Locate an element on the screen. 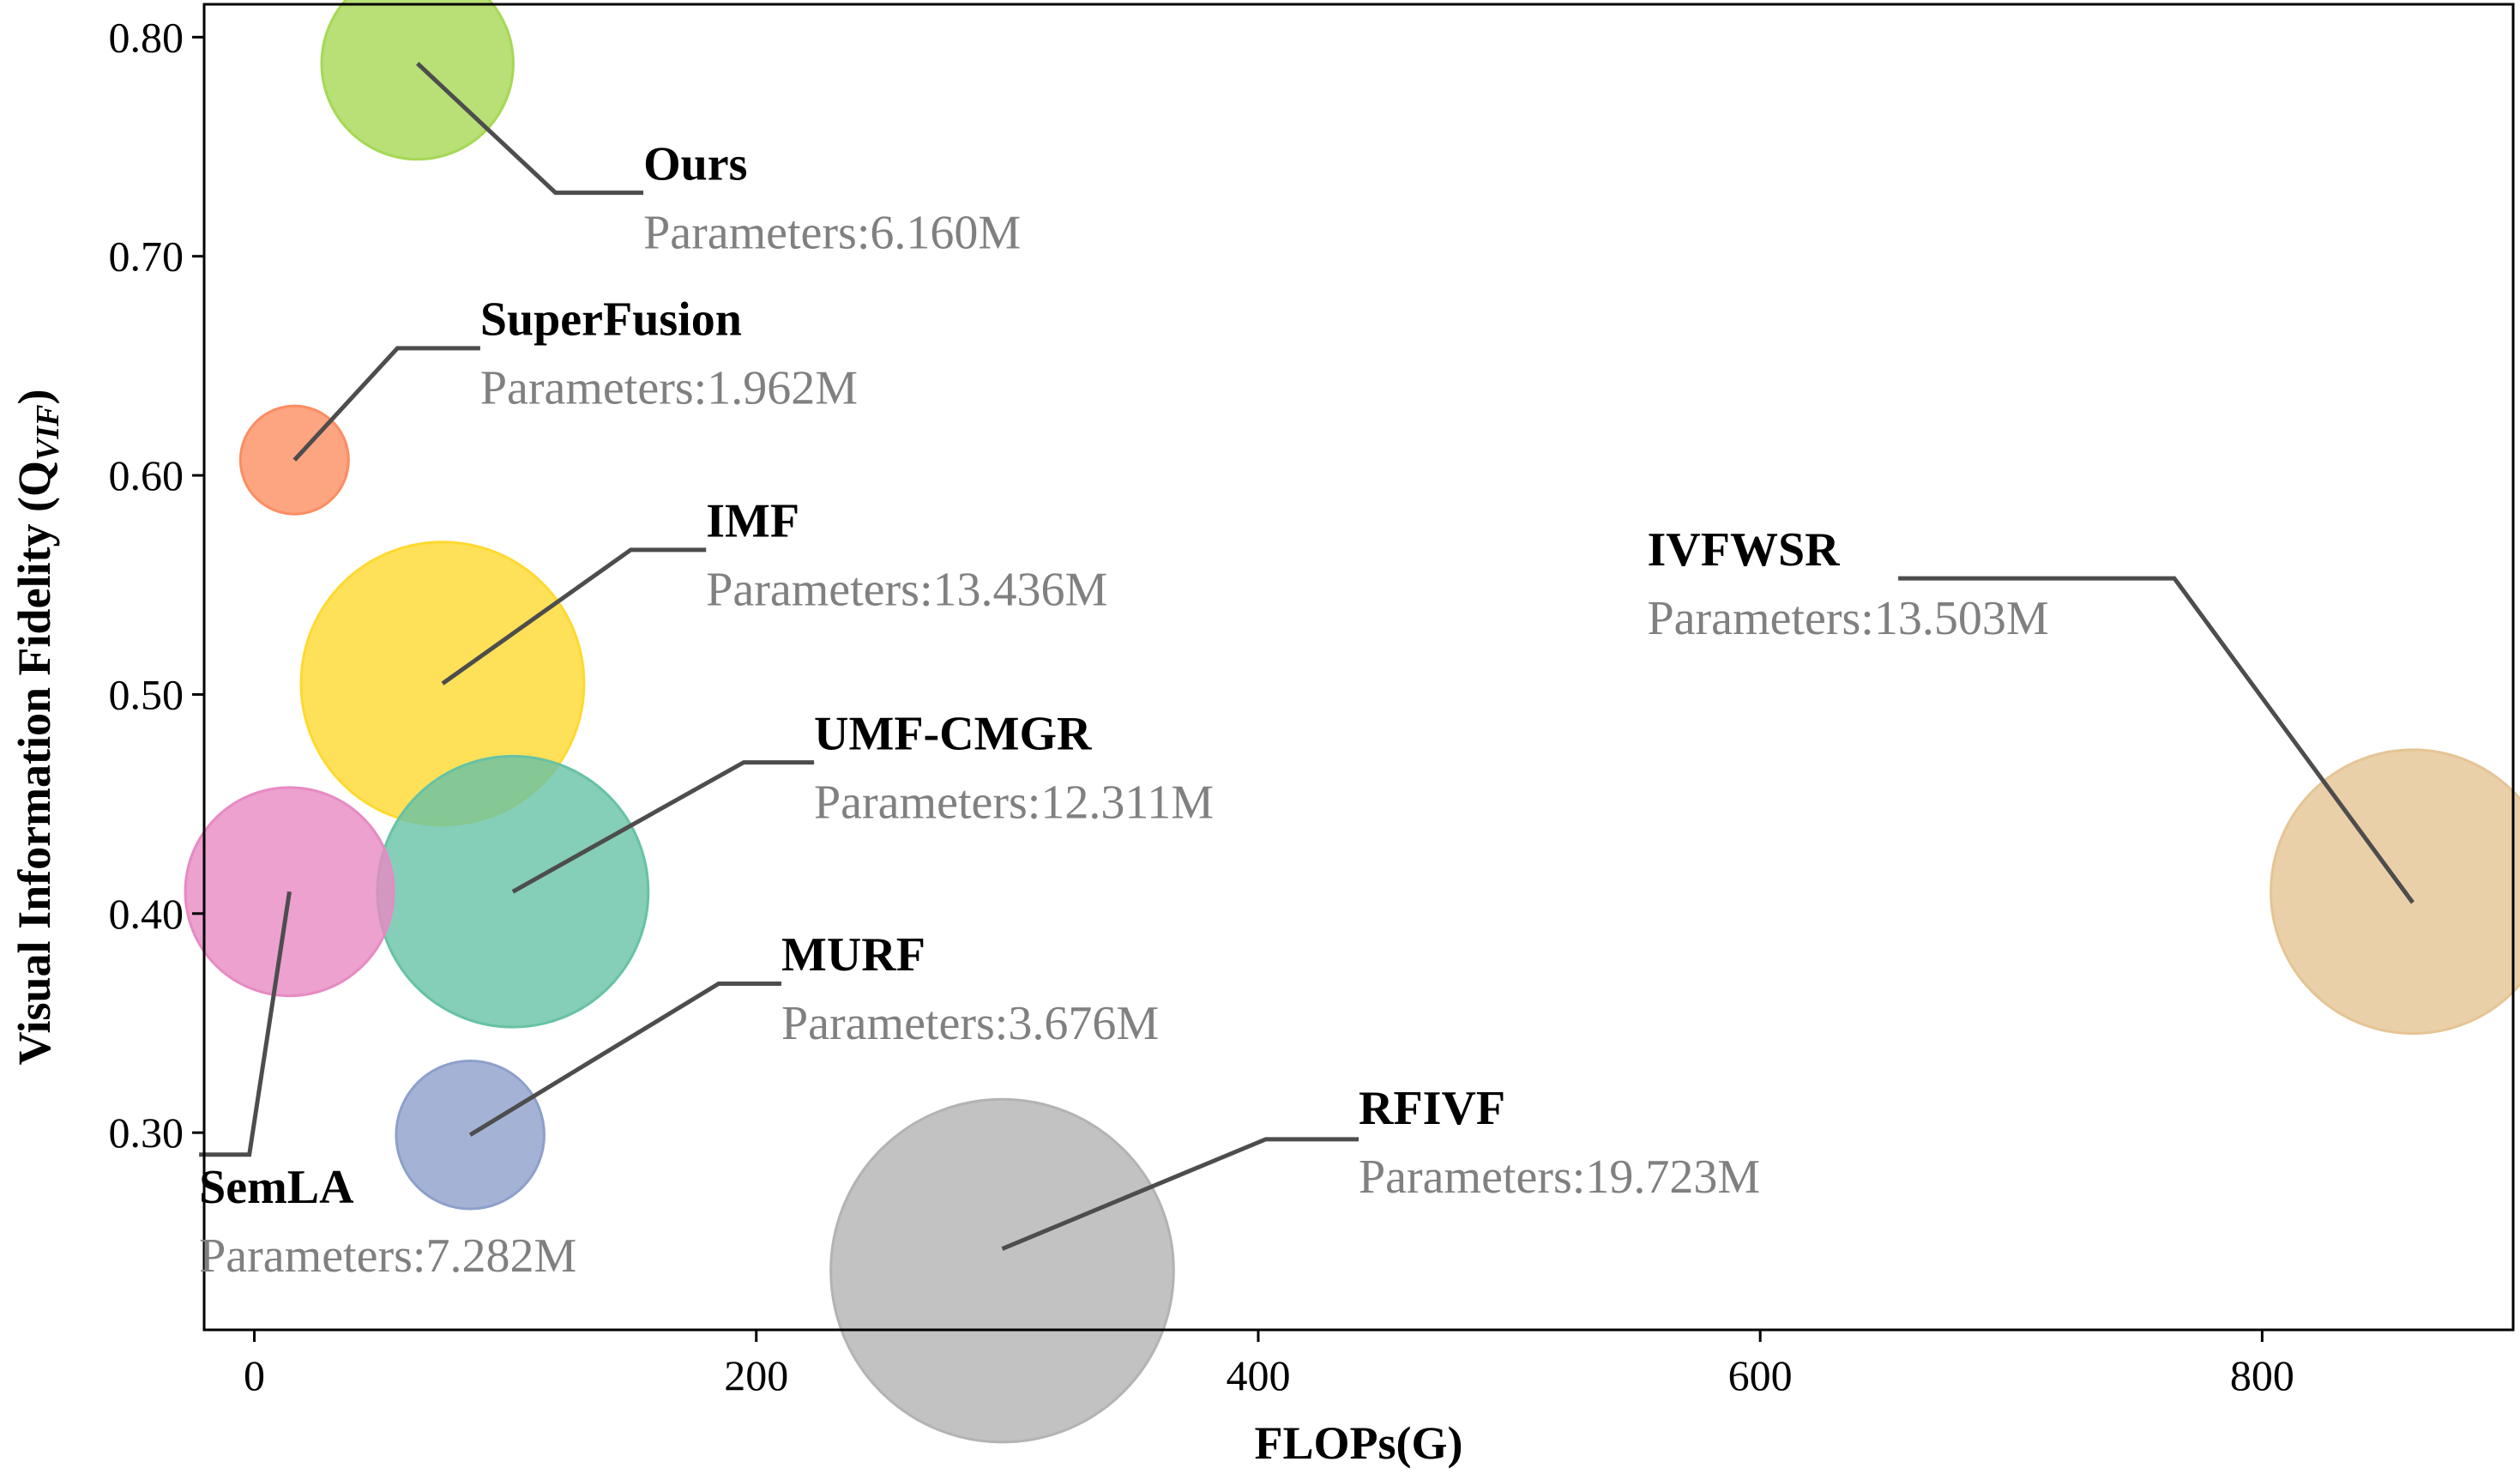  params-murf: Parameters:3.676M is located at coordinates (970, 1023).